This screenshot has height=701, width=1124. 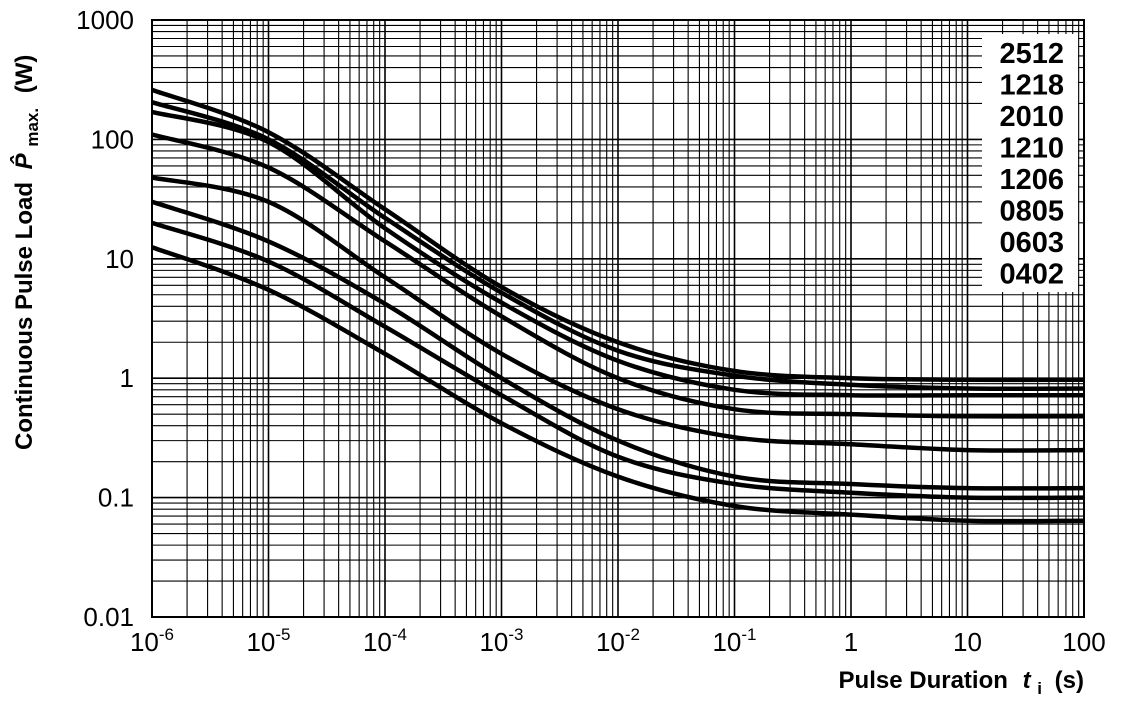 I want to click on legend-entry-0402: 0402, so click(x=1031, y=275).